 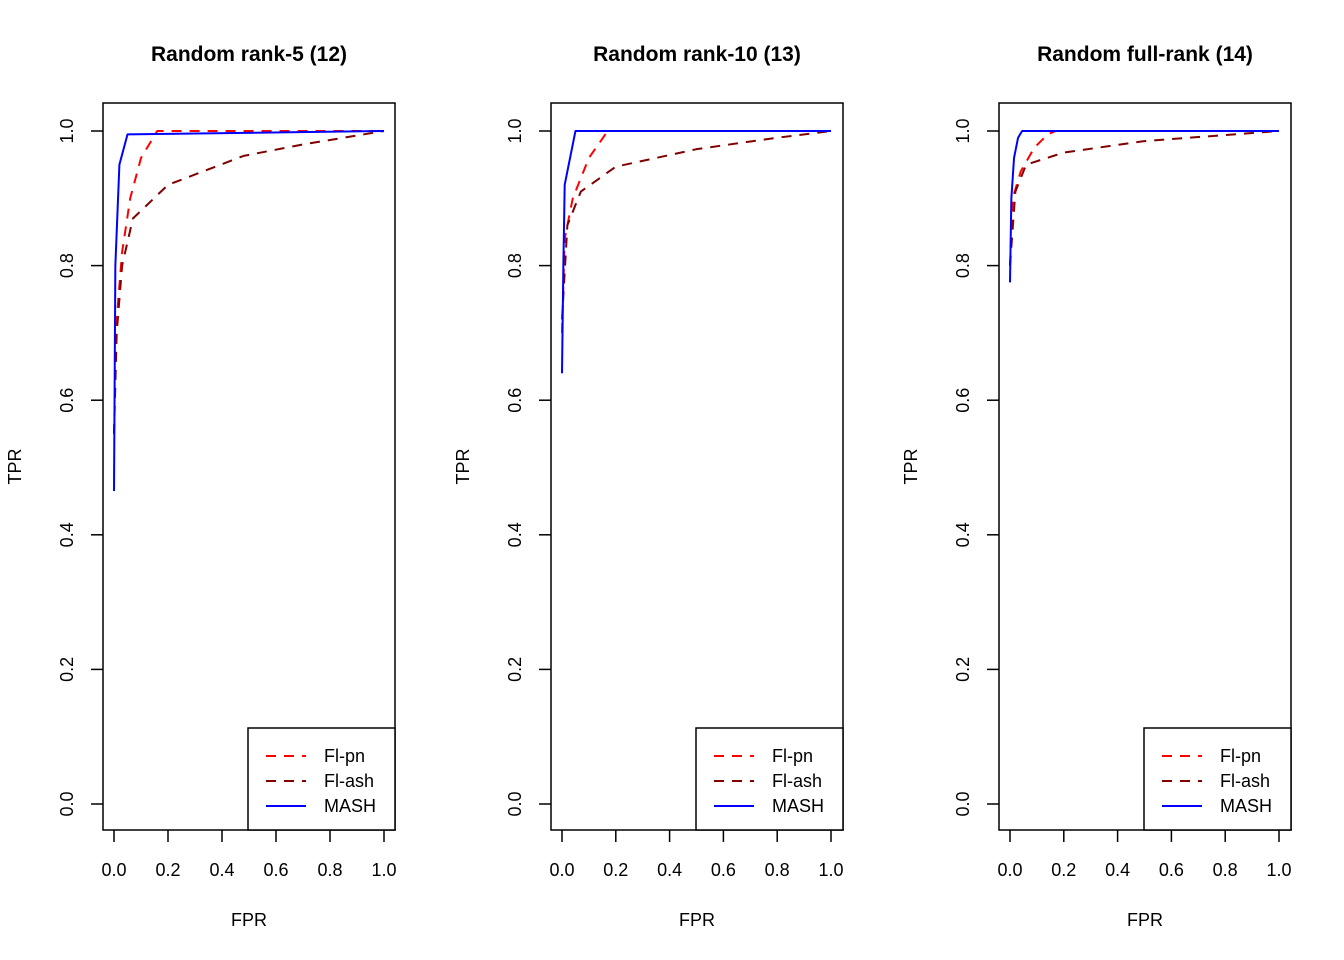 I want to click on chart-title: Random full-rank (14), so click(x=1145, y=54).